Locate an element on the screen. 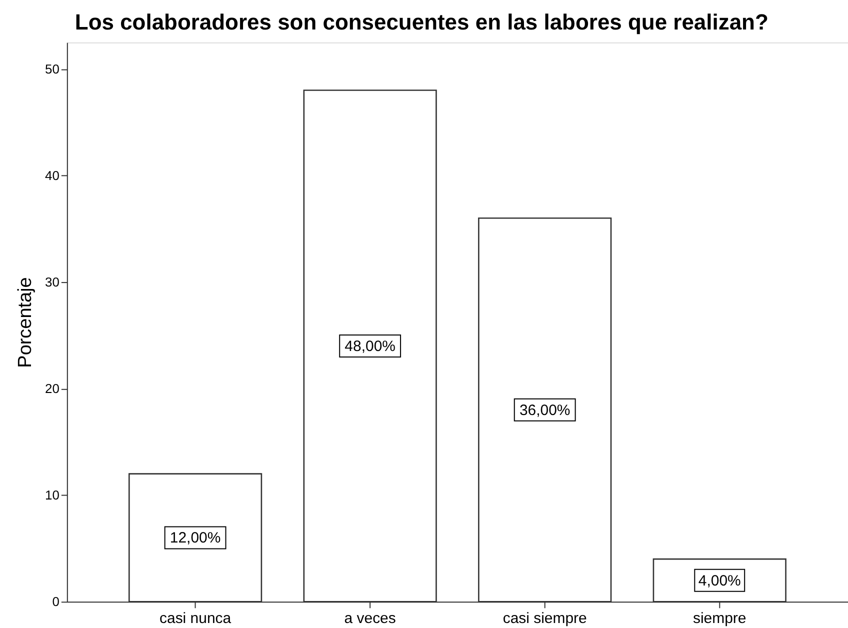  data-label: 12,00% is located at coordinates (195, 538).